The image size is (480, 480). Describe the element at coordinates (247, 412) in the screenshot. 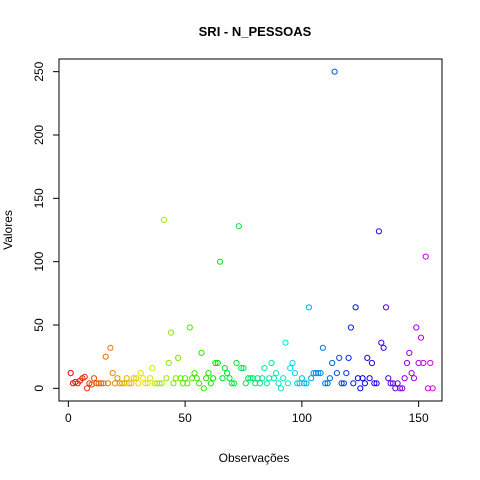

I see `x-axis: 0 50 100 150` at that location.